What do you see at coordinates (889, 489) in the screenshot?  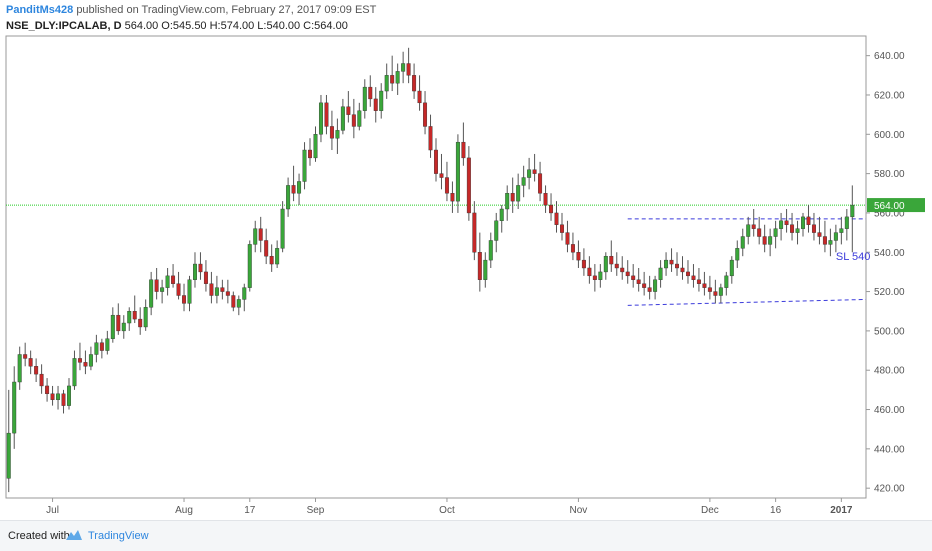 I see `y-tick-label: 420.00` at bounding box center [889, 489].